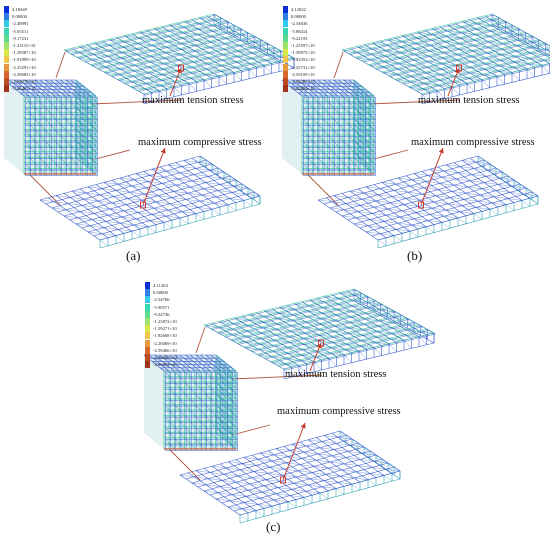 This screenshot has width=550, height=540. What do you see at coordinates (20, 74) in the screenshot?
I see `legend-entry: -2.58683×10` at bounding box center [20, 74].